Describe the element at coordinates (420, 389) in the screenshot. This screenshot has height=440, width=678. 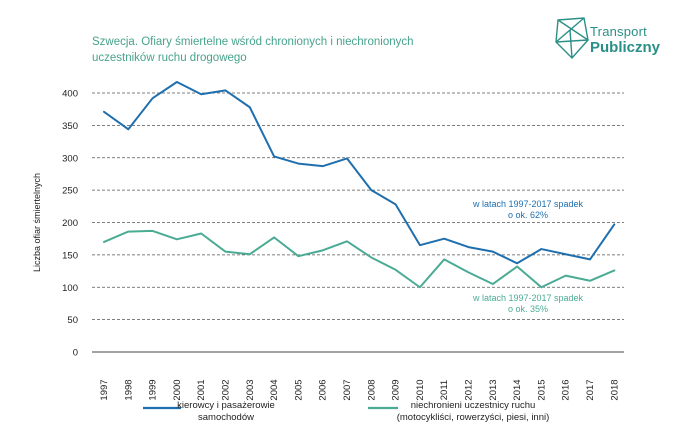
I see `x-tick-label: 2010` at that location.